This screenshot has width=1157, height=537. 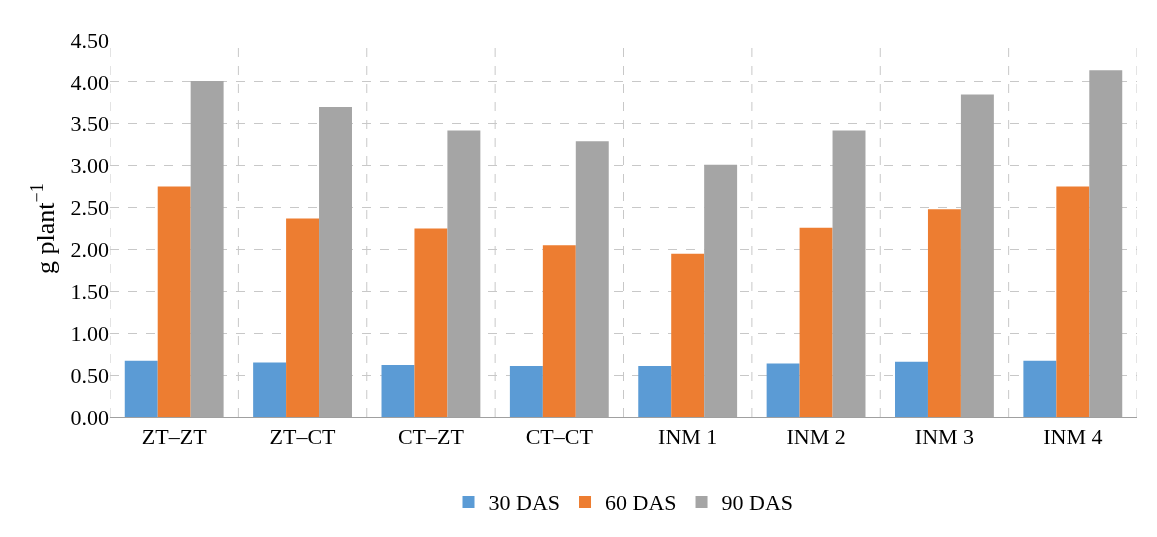 I want to click on y-tick-label: 2.00, so click(x=89, y=250).